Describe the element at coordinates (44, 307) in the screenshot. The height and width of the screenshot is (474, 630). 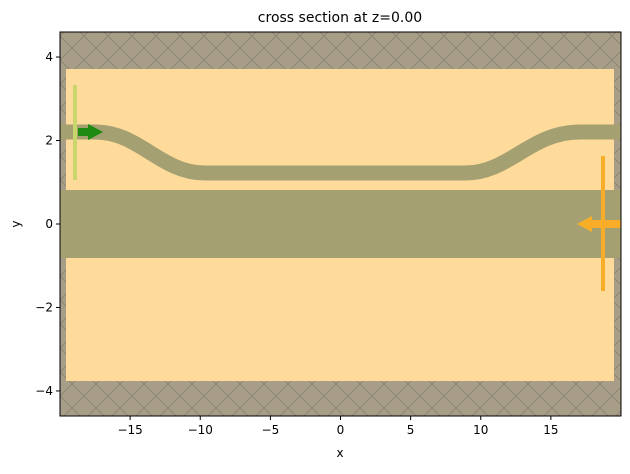
I see `y-tick-label: −2` at that location.